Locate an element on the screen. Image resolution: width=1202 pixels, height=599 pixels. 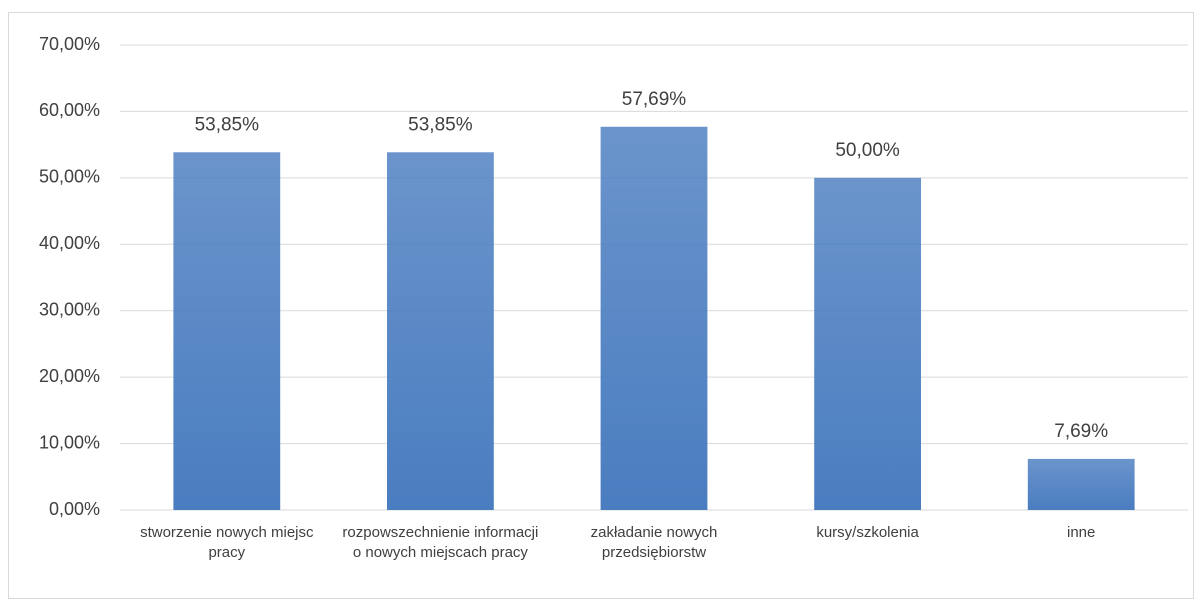
y-tick-label: 30,00% is located at coordinates (69, 309).